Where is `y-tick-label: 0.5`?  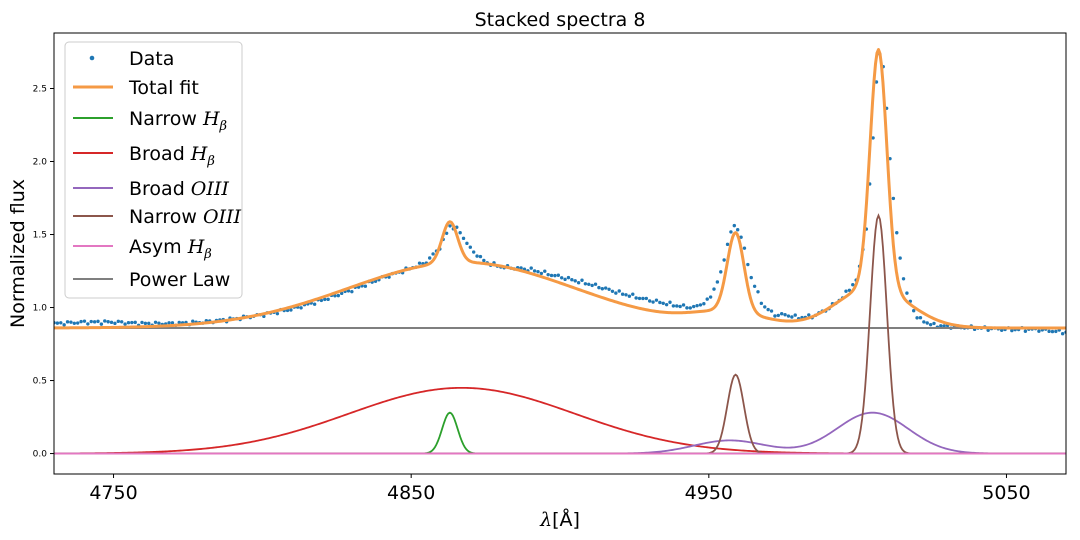 y-tick-label: 0.5 is located at coordinates (40, 382).